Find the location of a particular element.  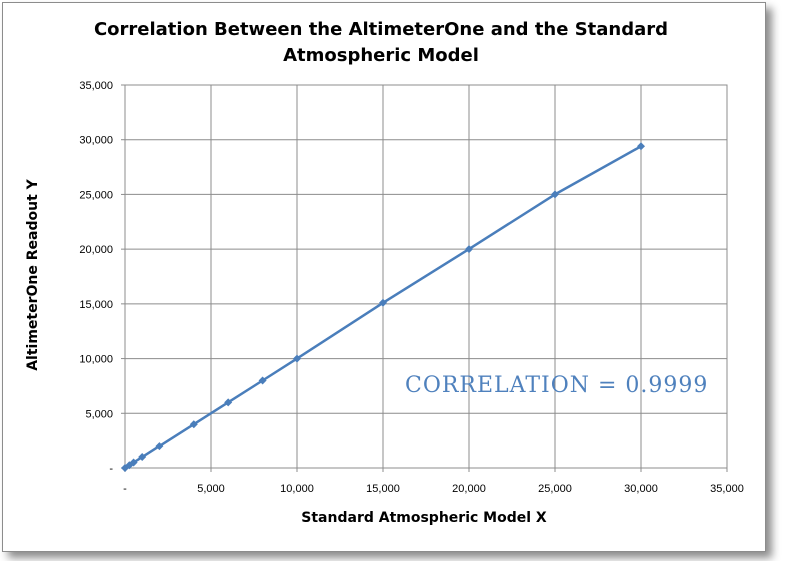

y-tick-label: 35,000 is located at coordinates (96, 86).